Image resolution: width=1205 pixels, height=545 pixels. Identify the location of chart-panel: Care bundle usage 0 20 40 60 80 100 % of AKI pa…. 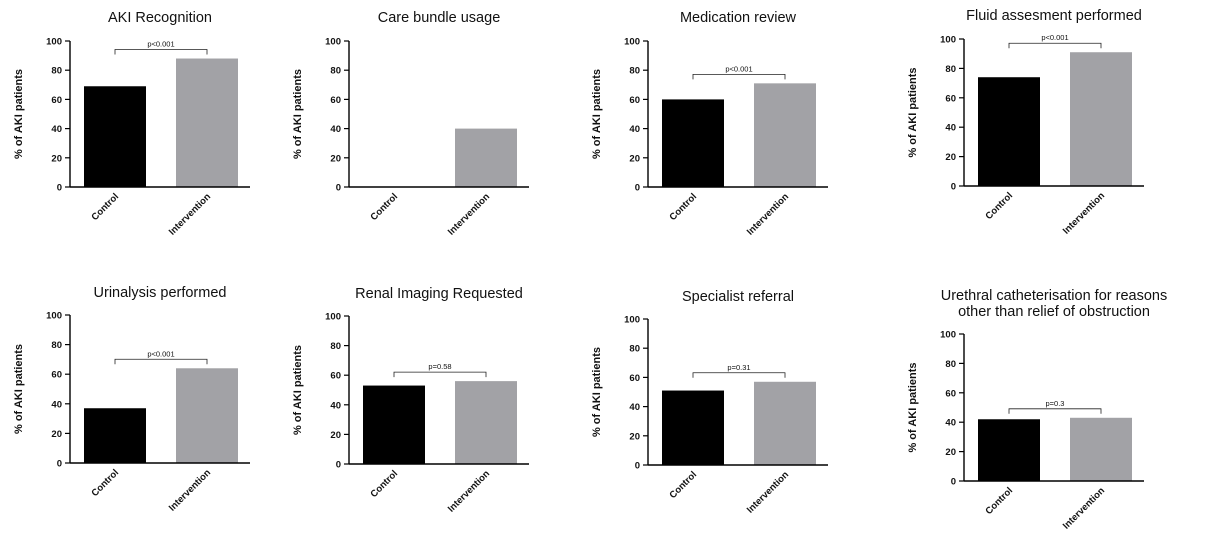
(410, 124).